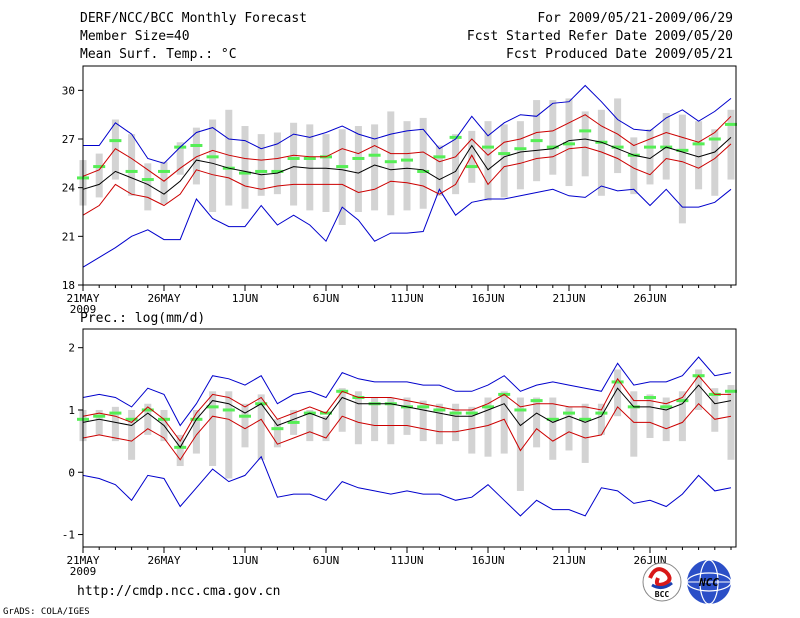 This screenshot has height=618, width=800. What do you see at coordinates (406, 560) in the screenshot?
I see `x-tick-label: 11JUN` at bounding box center [406, 560].